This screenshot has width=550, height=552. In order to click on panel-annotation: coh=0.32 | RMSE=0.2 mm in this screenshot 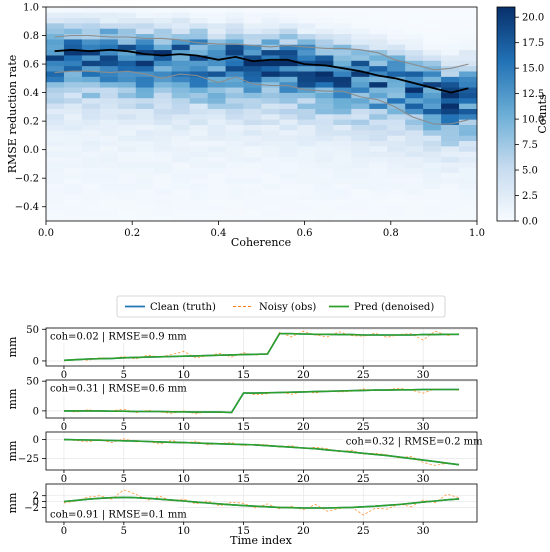, I will do `click(414, 442)`.